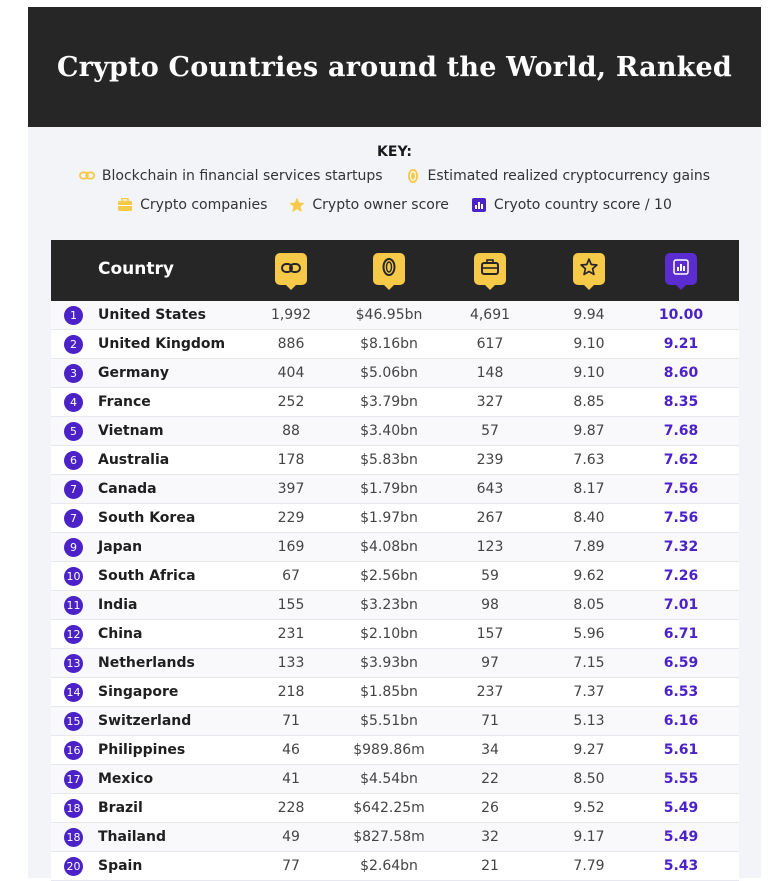 This screenshot has height=881, width=784. I want to click on cell-startups: 178, so click(291, 460).